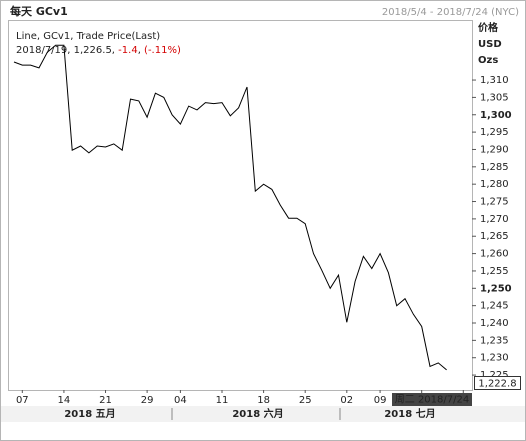 The image size is (526, 441). I want to click on legend-text: ,, so click(141, 50).